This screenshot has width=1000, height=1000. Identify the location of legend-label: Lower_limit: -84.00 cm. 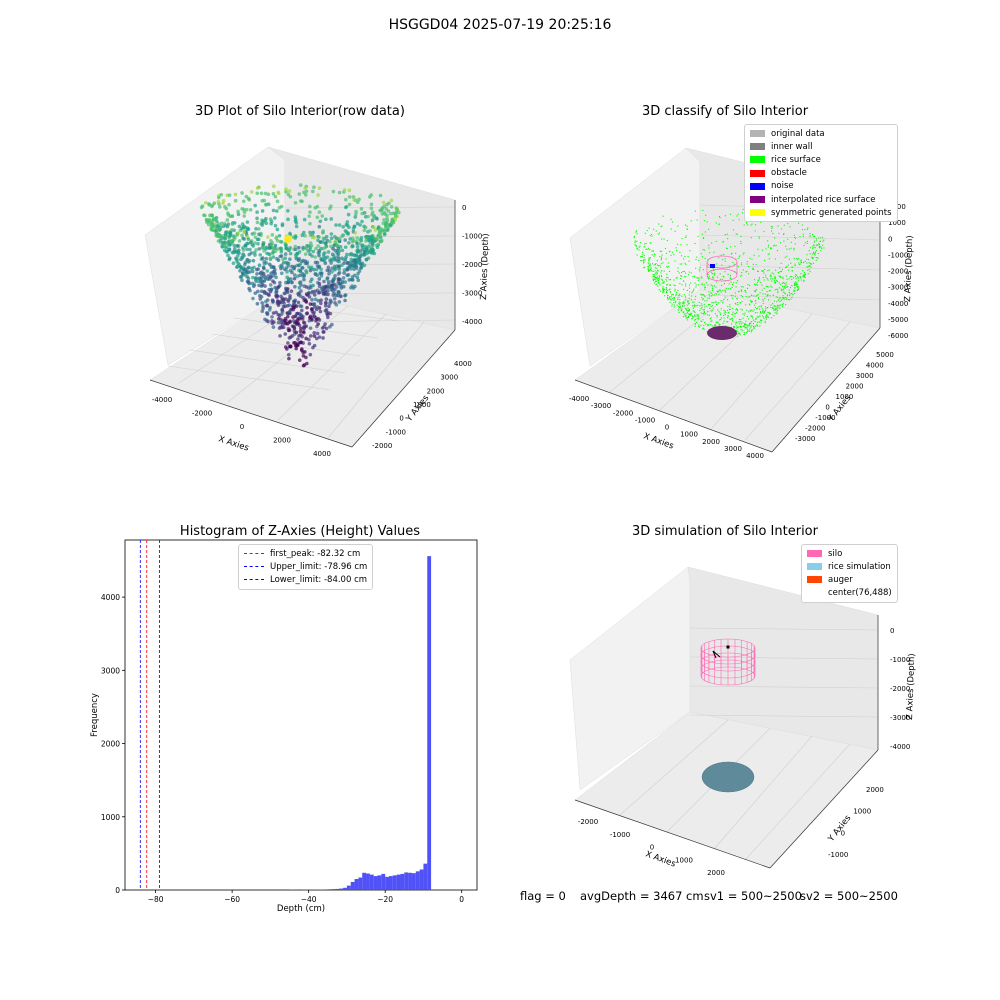
(319, 579).